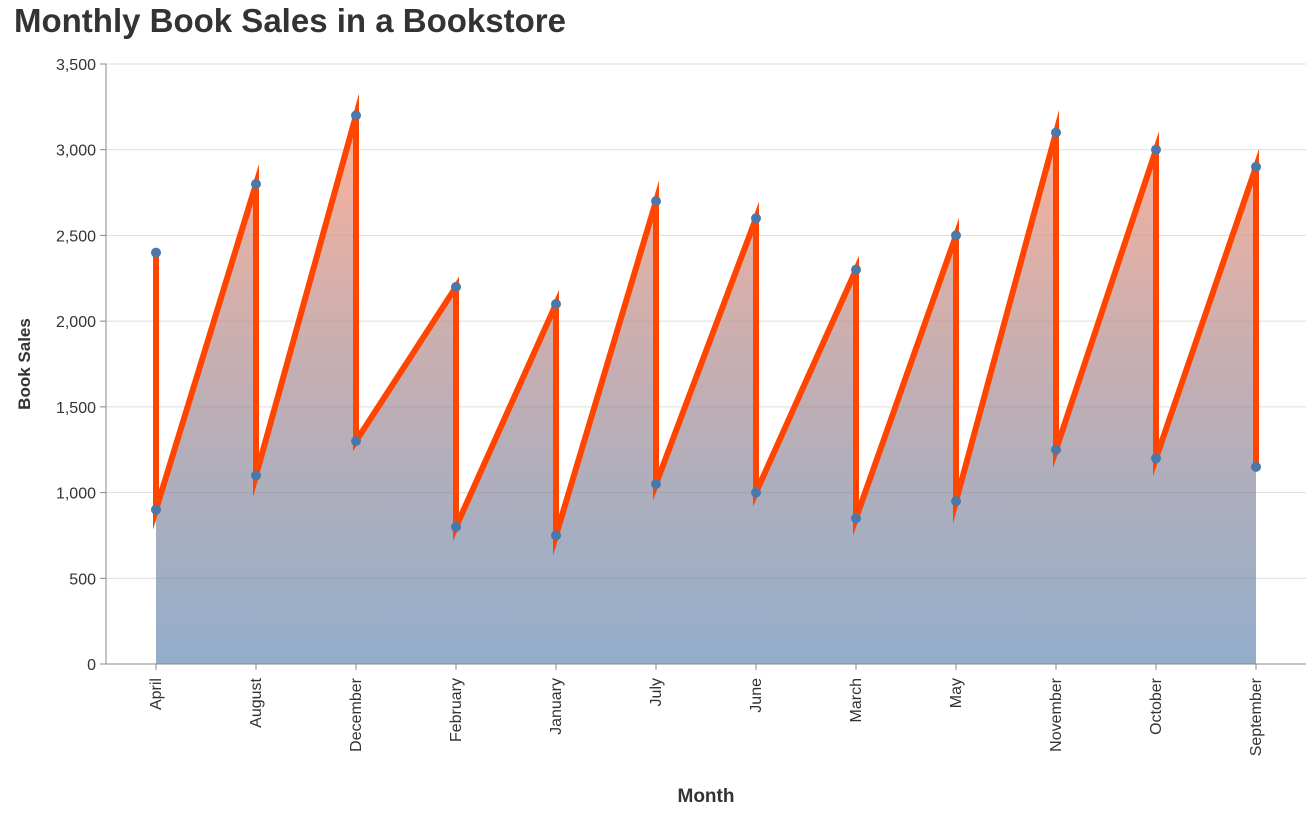 The height and width of the screenshot is (816, 1316). Describe the element at coordinates (76, 236) in the screenshot. I see `y-tick-label: 2,500` at that location.